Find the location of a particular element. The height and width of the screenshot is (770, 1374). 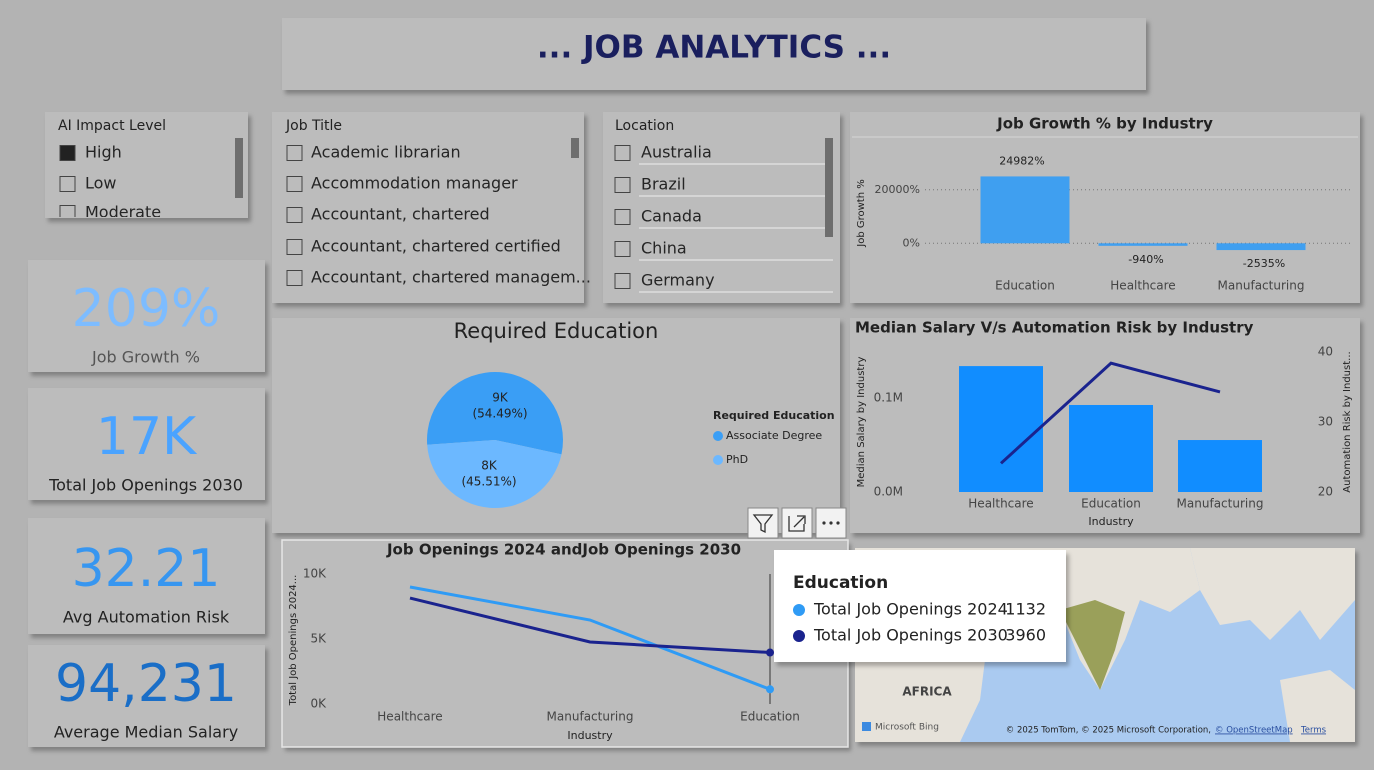

kpi-label: Avg Automation Risk is located at coordinates (146, 617).